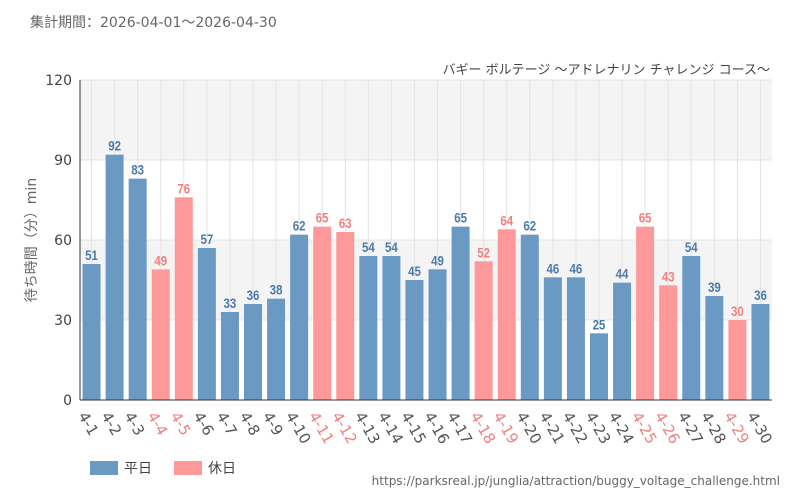 This screenshot has width=800, height=500. Describe the element at coordinates (230, 303) in the screenshot. I see `value-label: 33` at that location.